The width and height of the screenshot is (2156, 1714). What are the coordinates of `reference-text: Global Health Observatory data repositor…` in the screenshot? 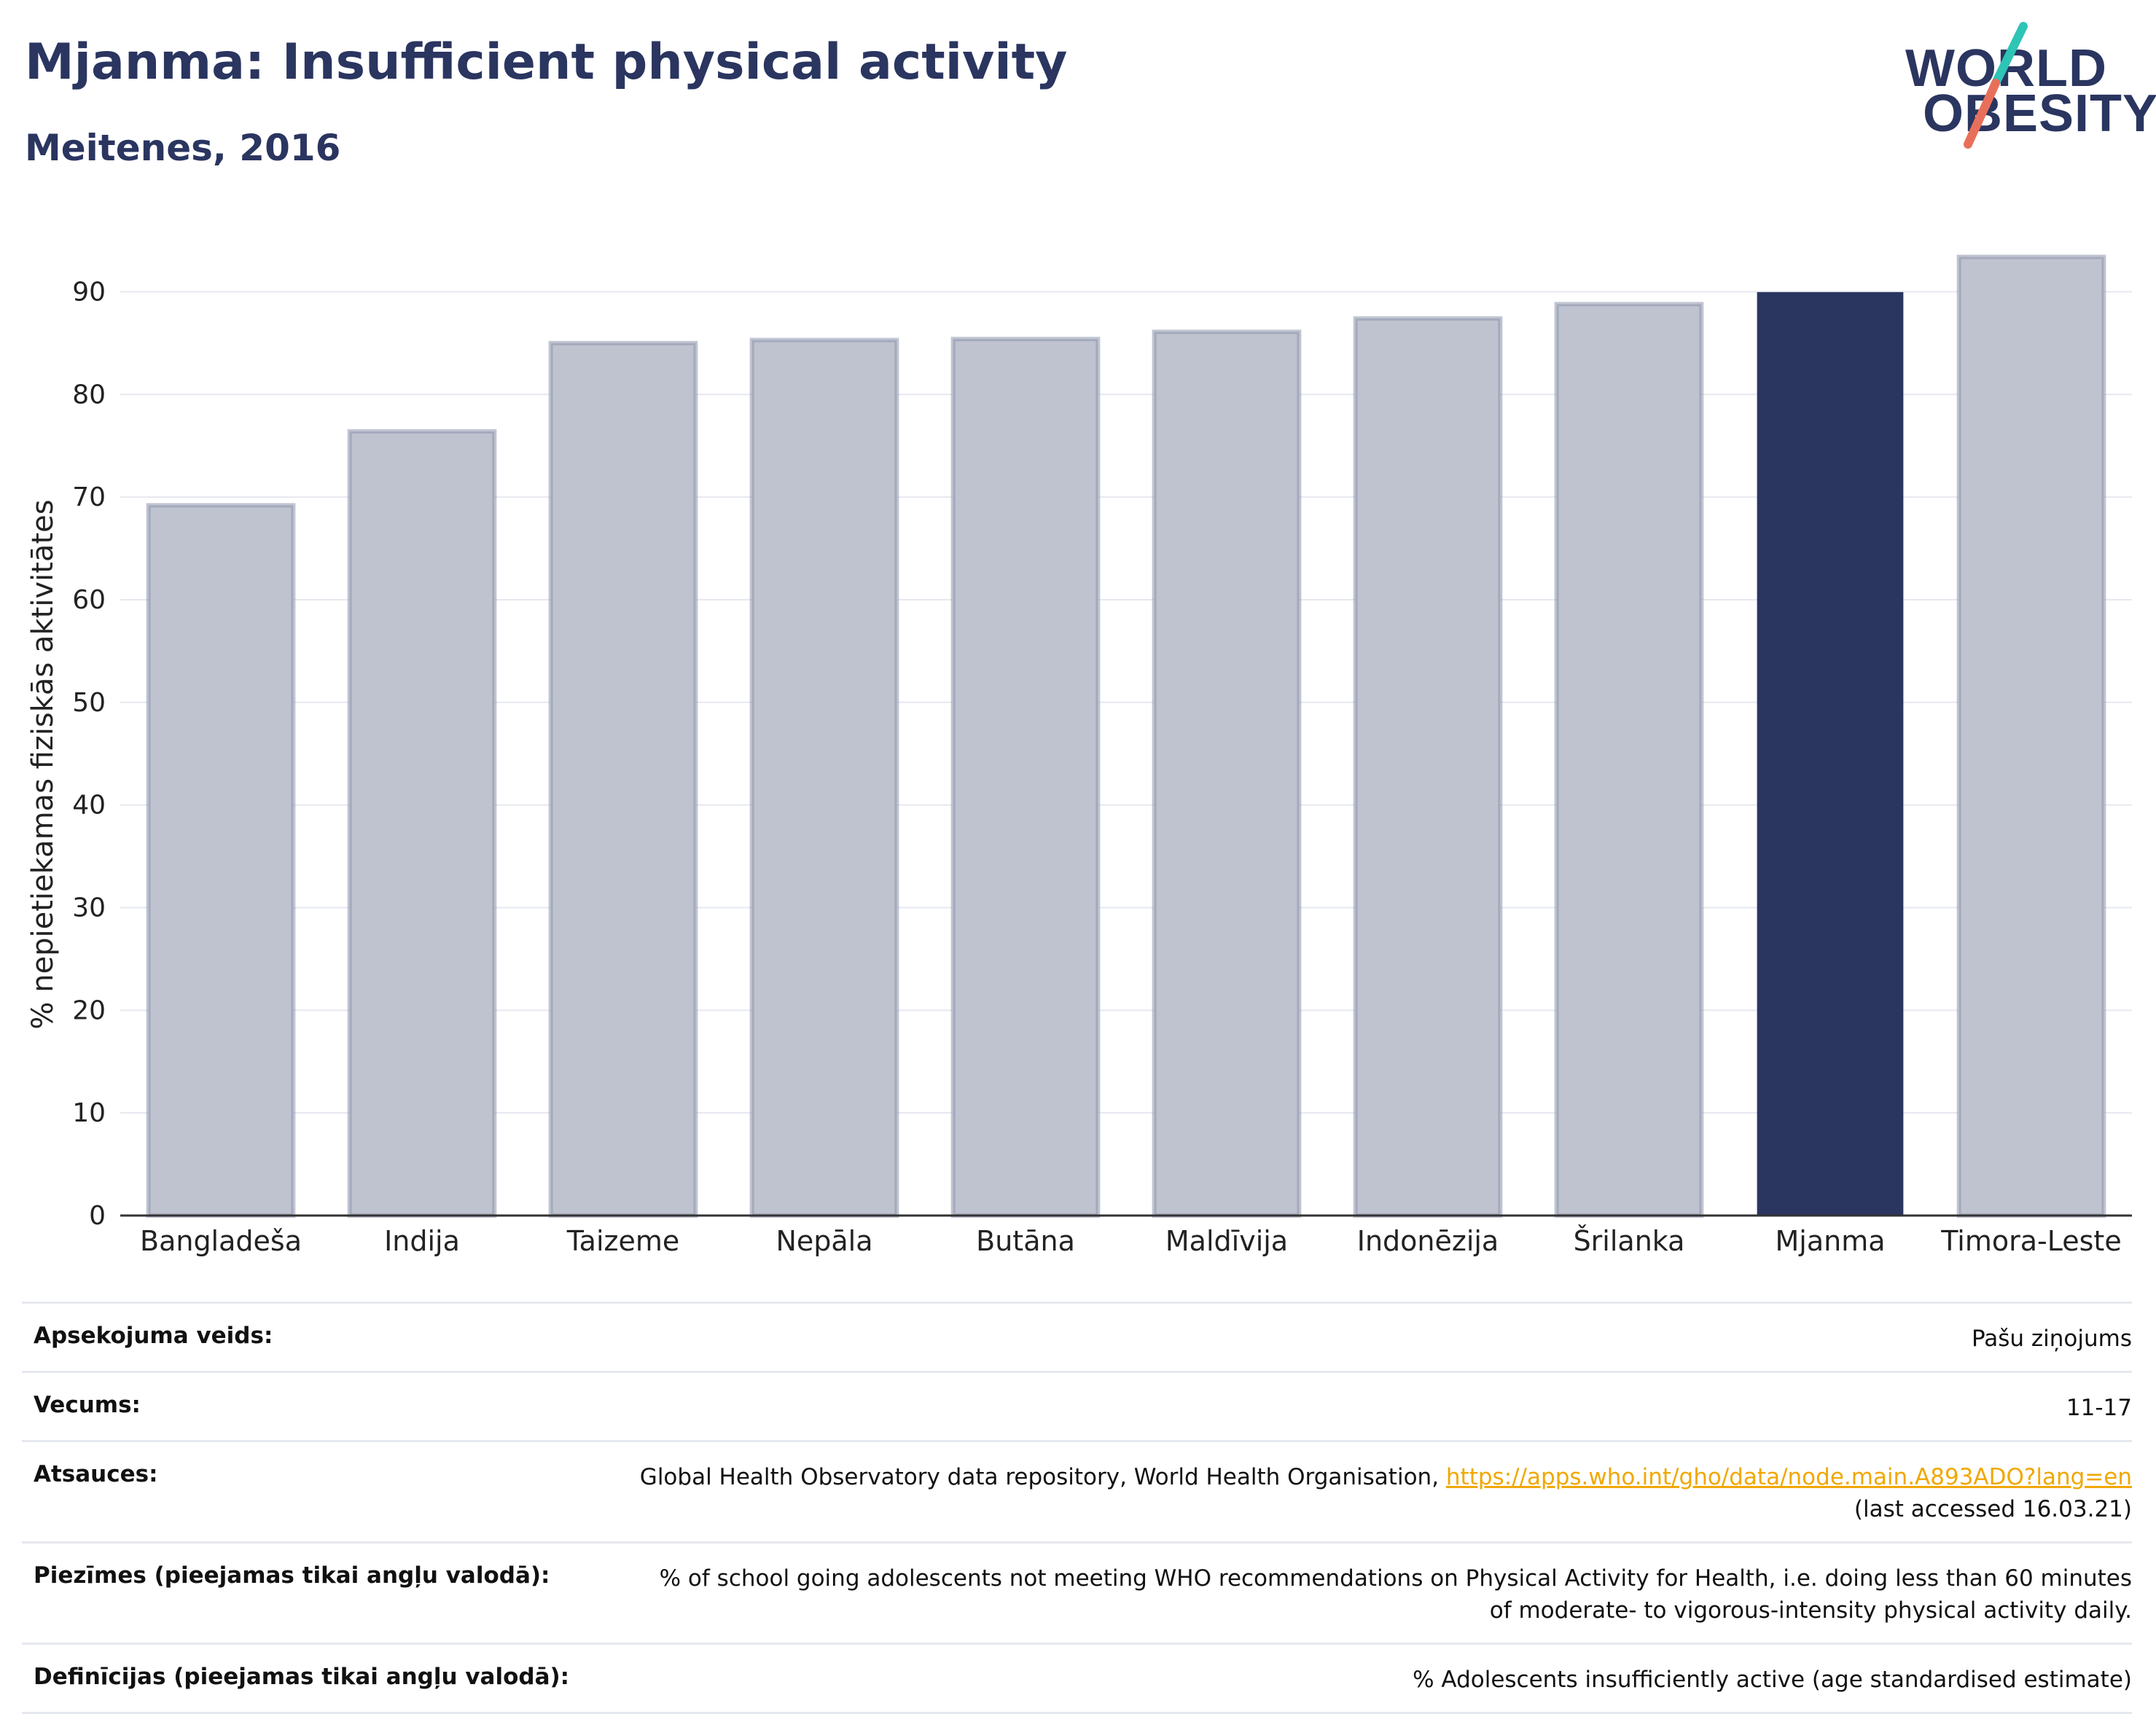 It's located at (1042, 1477).